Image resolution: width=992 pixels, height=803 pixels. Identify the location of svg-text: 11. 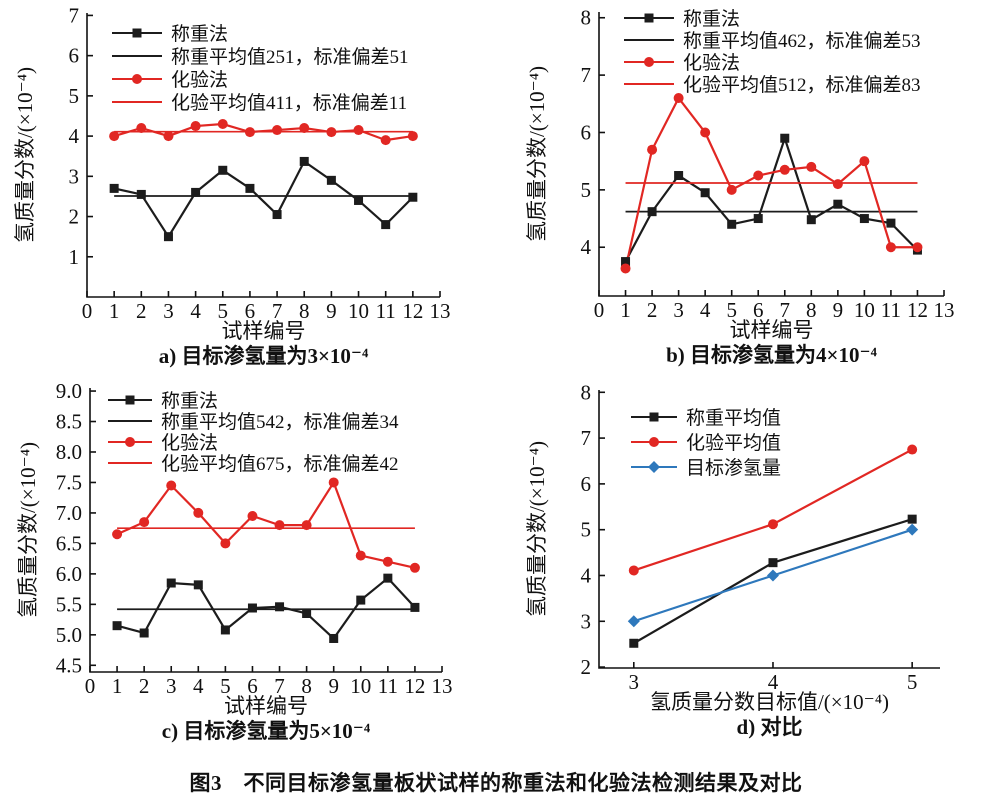
(388, 686).